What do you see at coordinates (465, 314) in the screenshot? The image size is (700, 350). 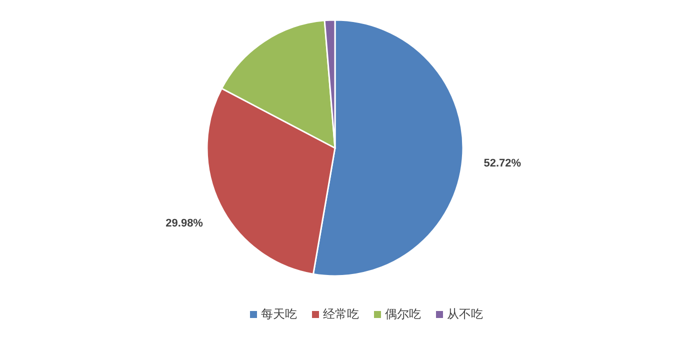 I see `legend-label: 从不吃` at bounding box center [465, 314].